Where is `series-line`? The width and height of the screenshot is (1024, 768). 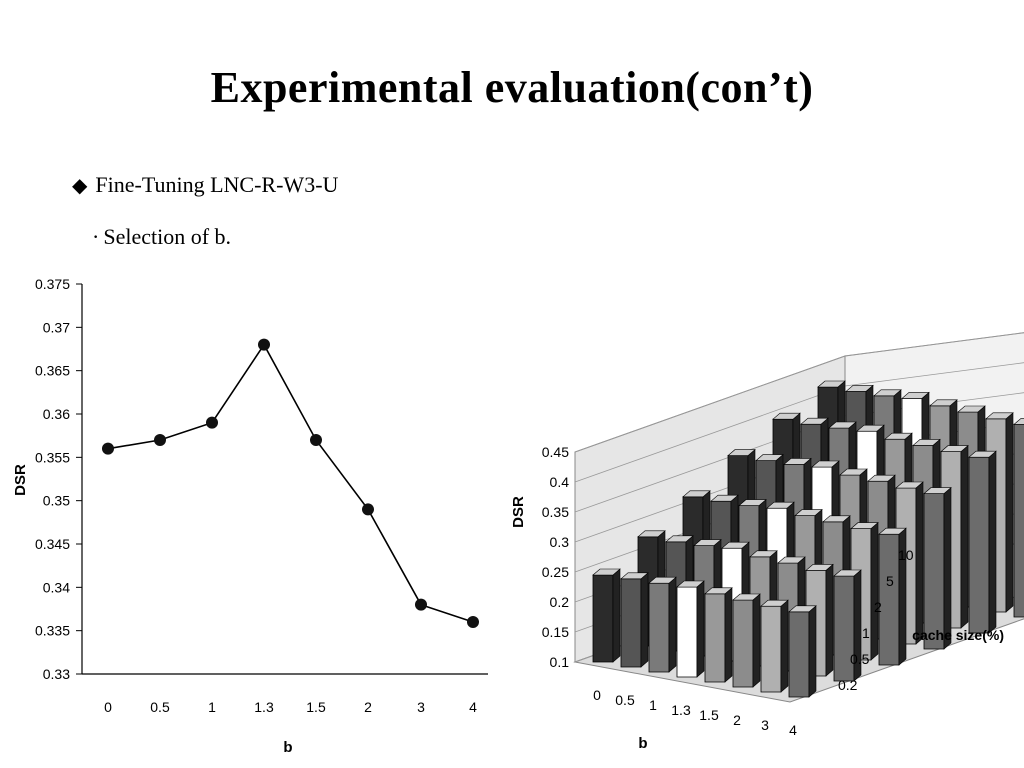 series-line is located at coordinates (290, 483).